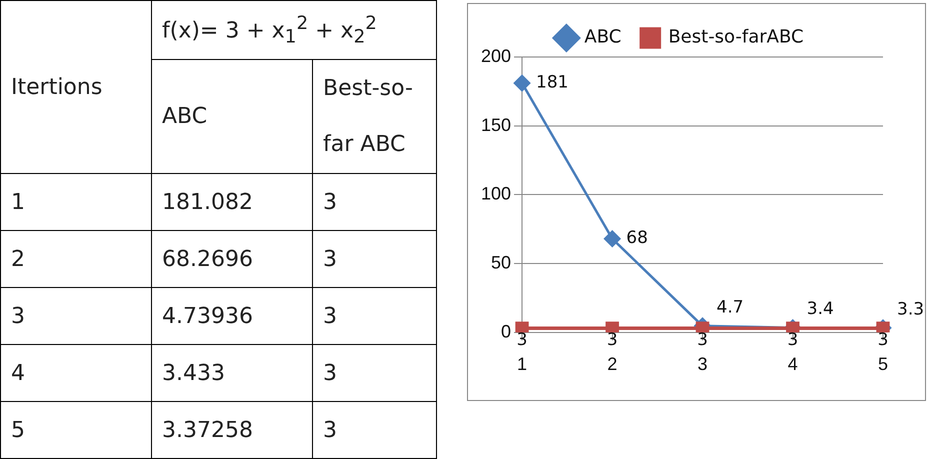  I want to click on data-label: 3.3, so click(910, 309).